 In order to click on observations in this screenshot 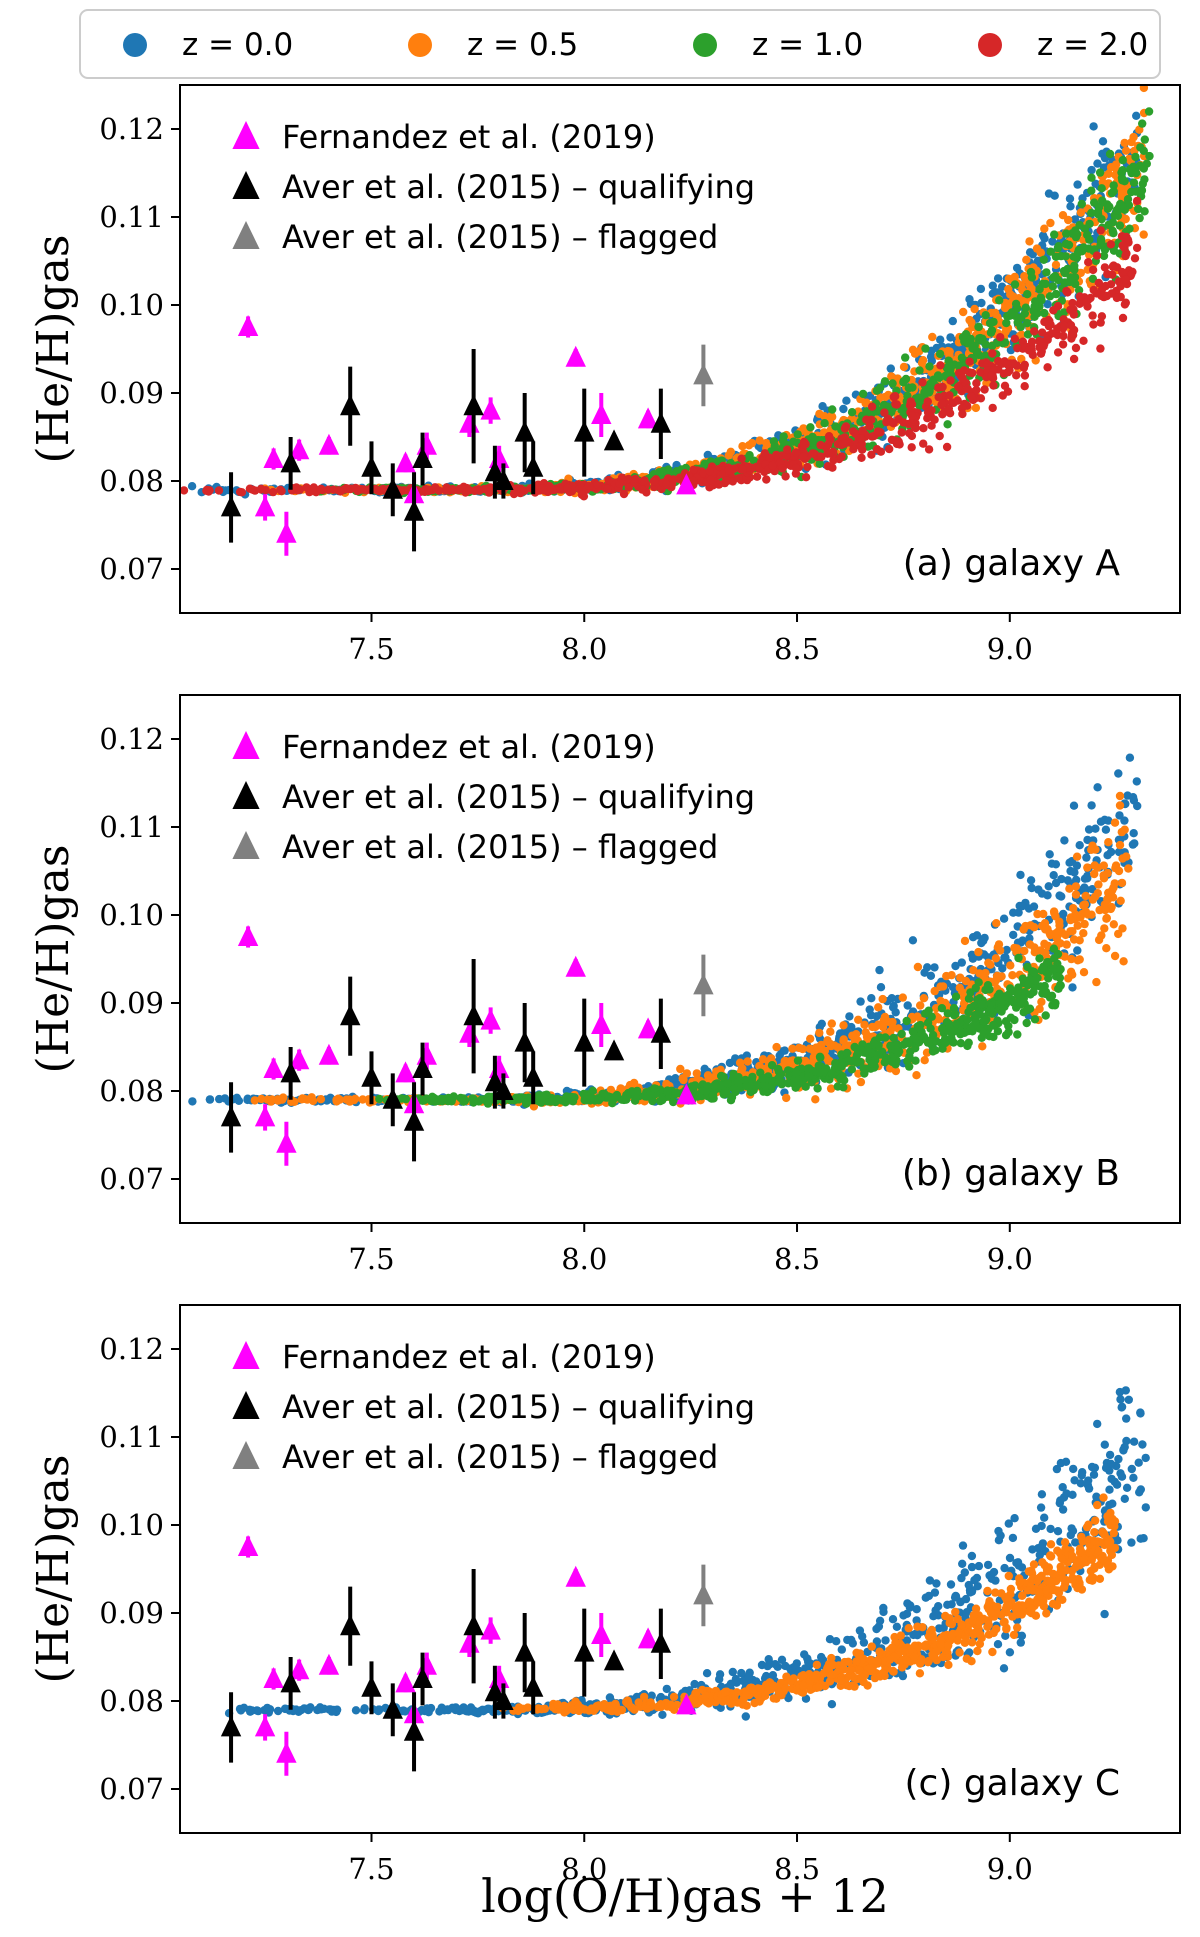, I will do `click(467, 435)`.